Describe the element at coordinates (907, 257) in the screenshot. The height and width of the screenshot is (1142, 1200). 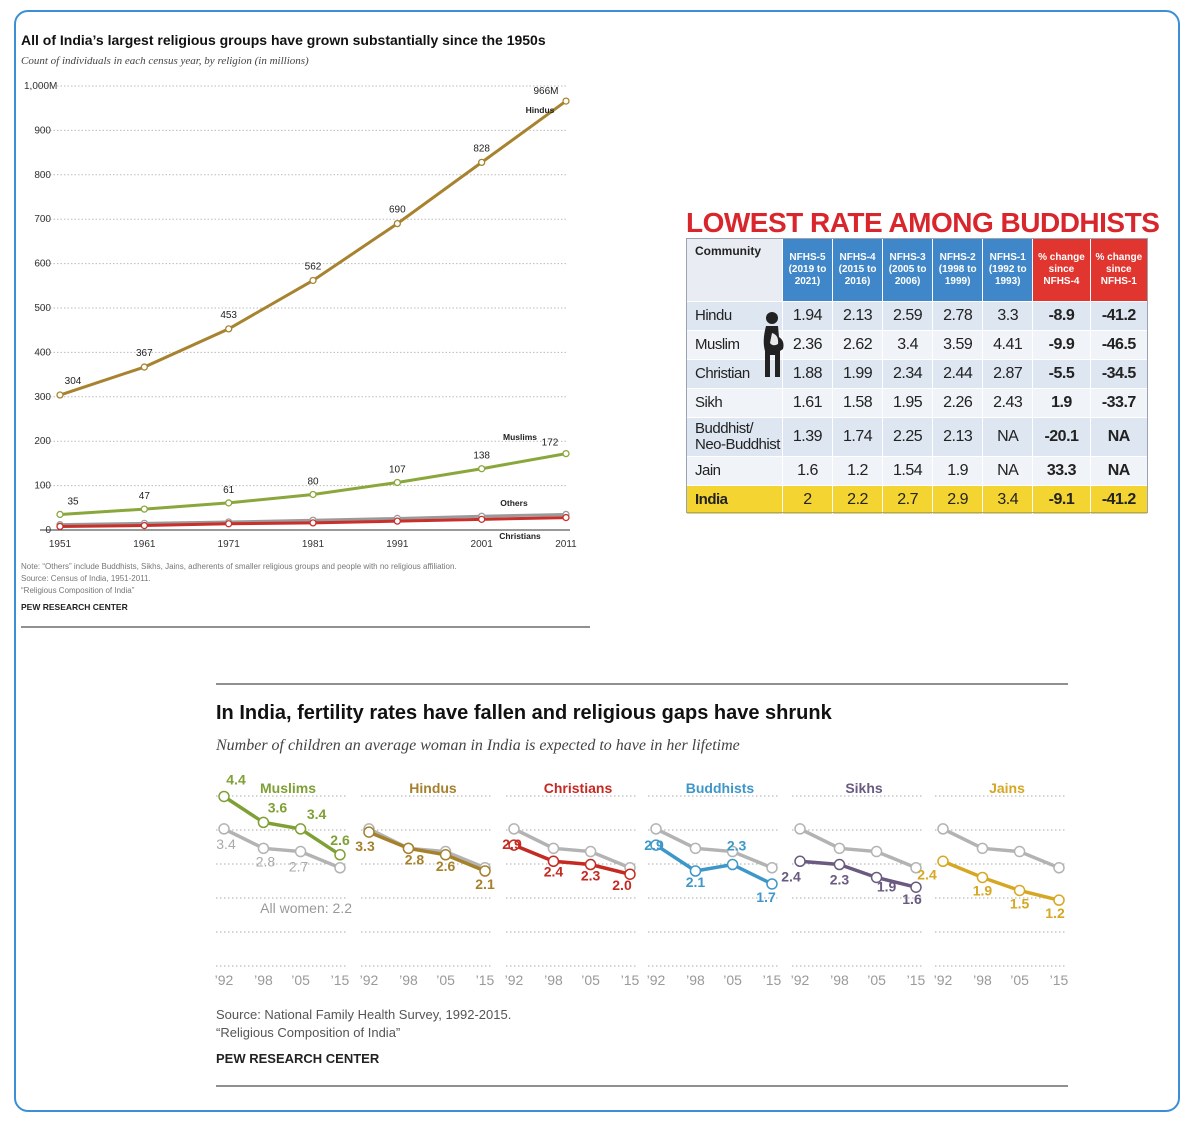
I see `header-text: NFHS-3` at that location.